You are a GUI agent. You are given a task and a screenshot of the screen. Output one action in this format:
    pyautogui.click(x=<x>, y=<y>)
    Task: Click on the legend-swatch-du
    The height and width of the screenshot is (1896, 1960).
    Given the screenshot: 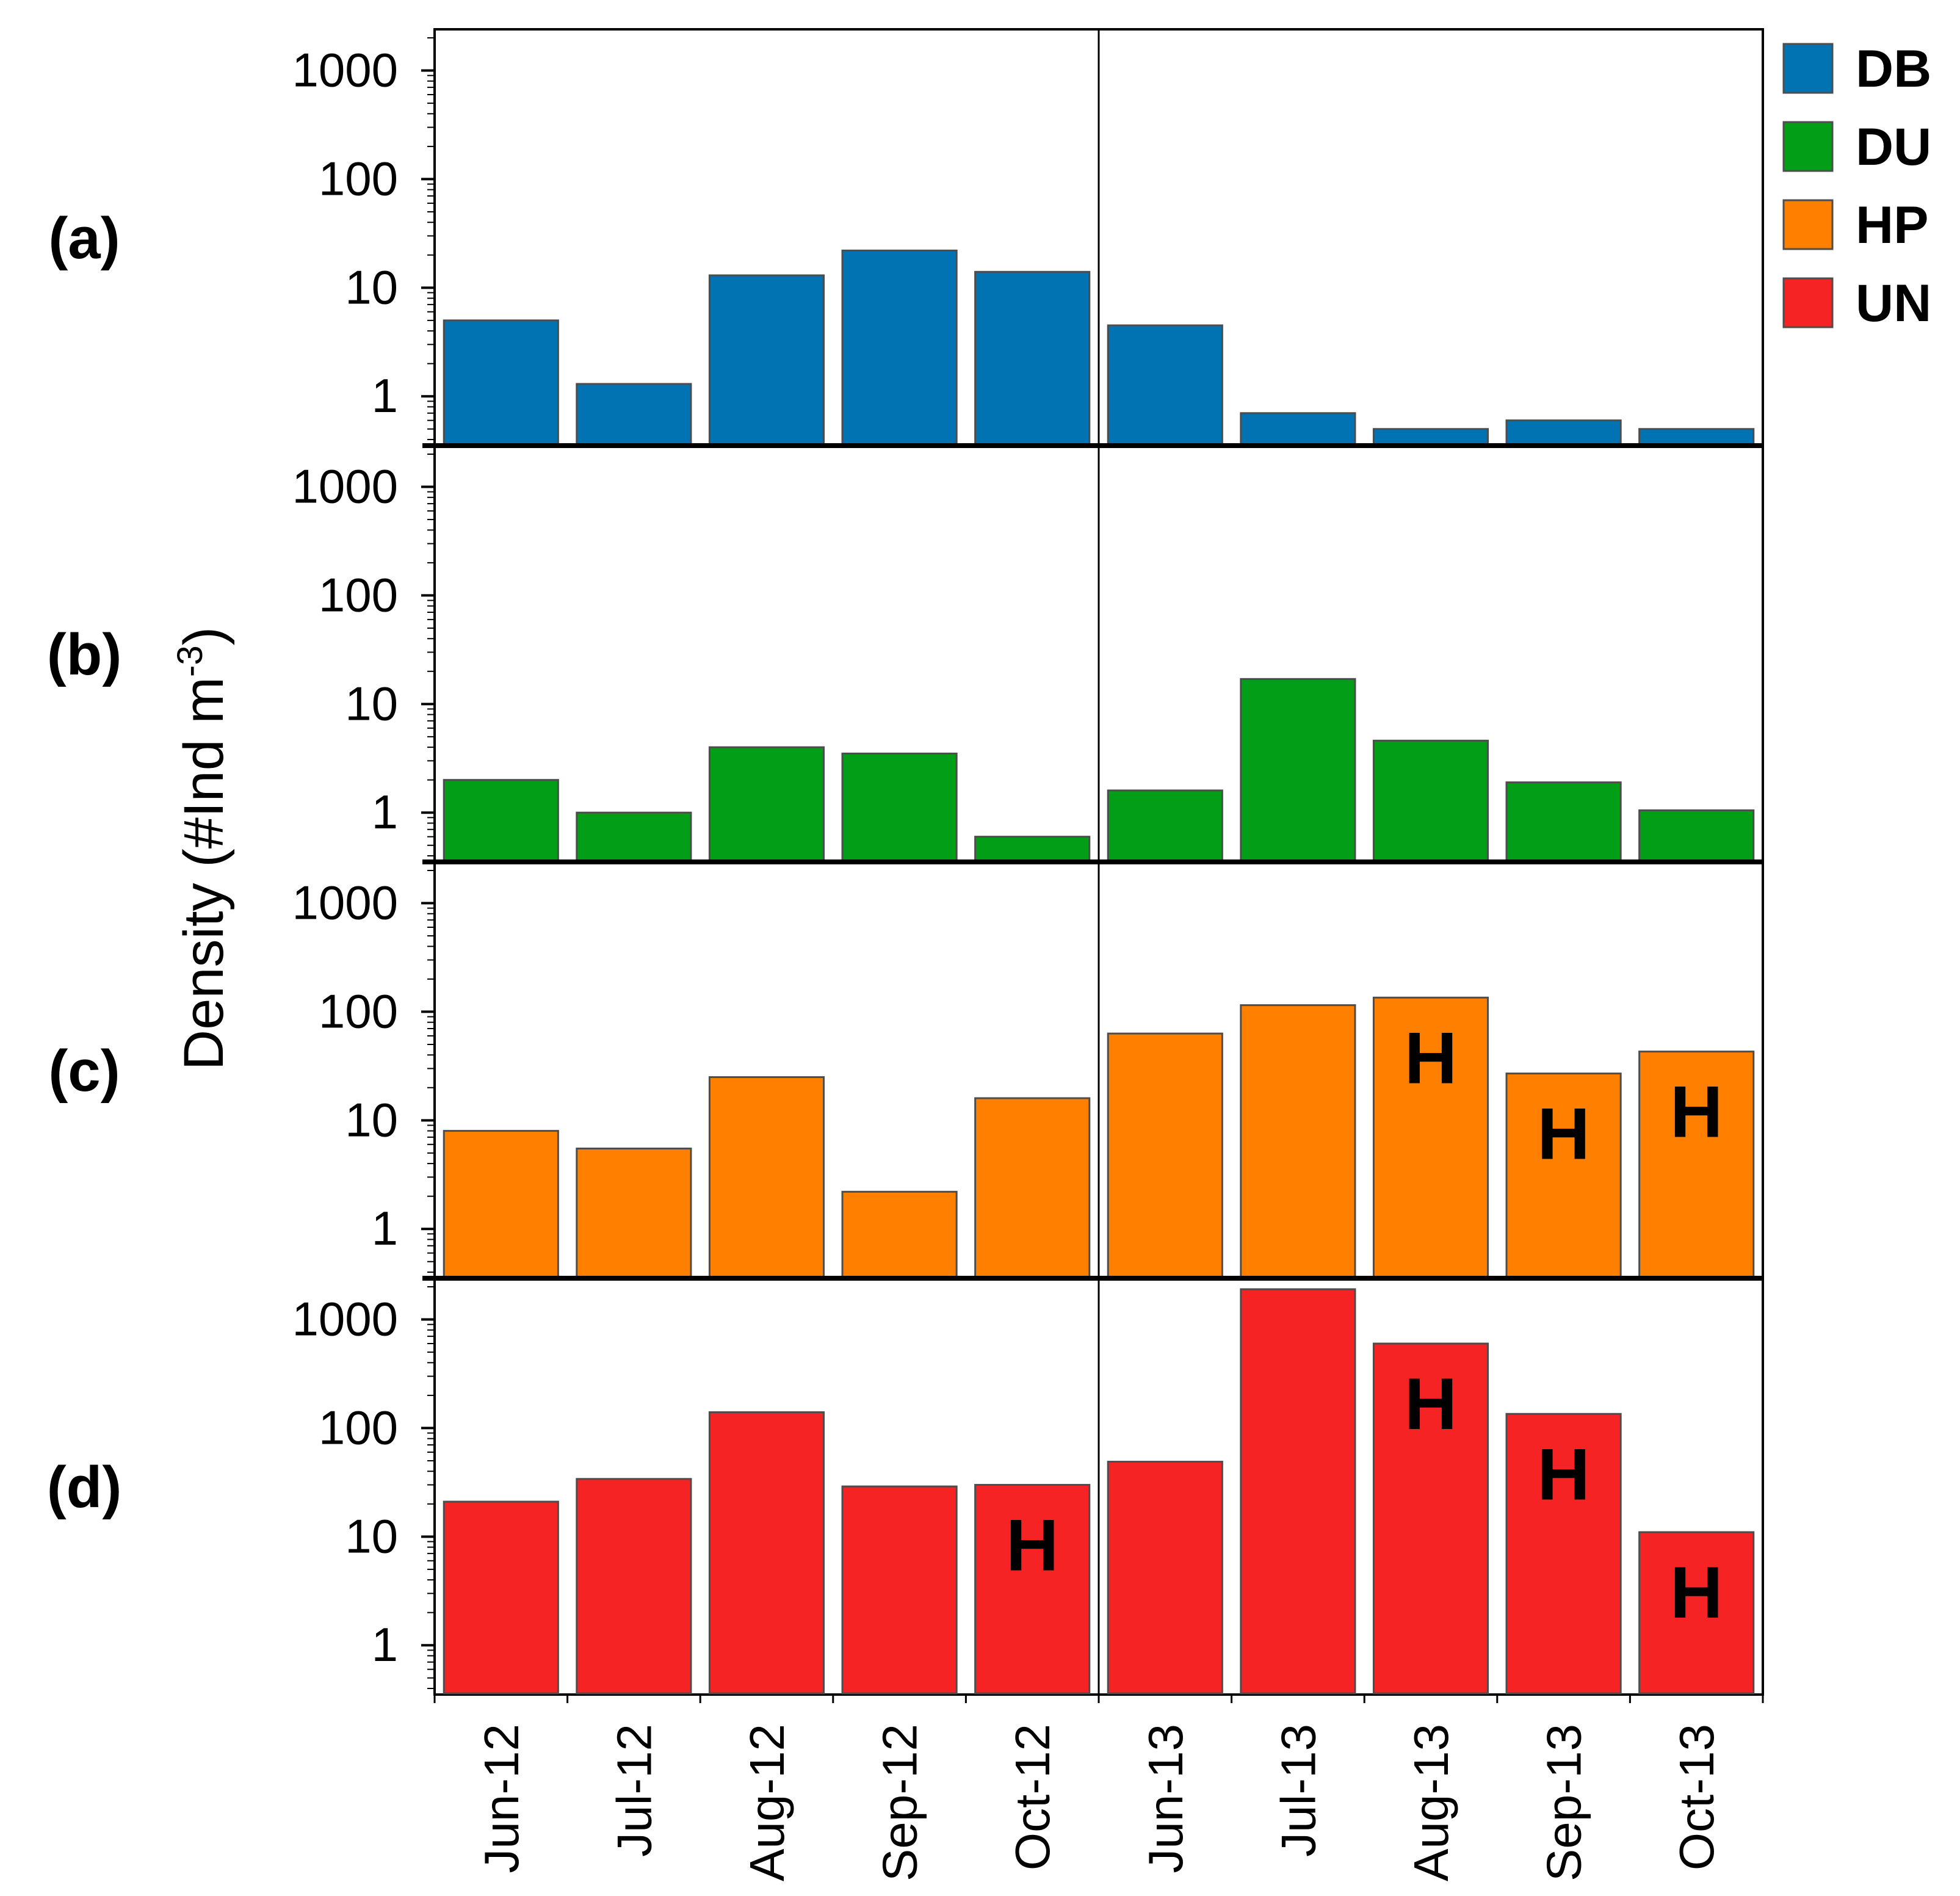 What is the action you would take?
    pyautogui.click(x=1808, y=146)
    